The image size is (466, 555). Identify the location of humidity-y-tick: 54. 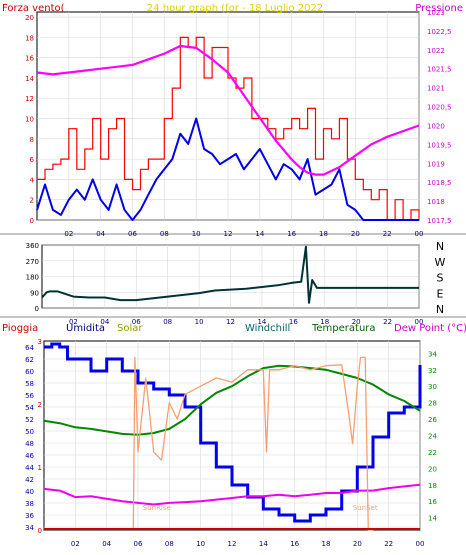
(29, 408).